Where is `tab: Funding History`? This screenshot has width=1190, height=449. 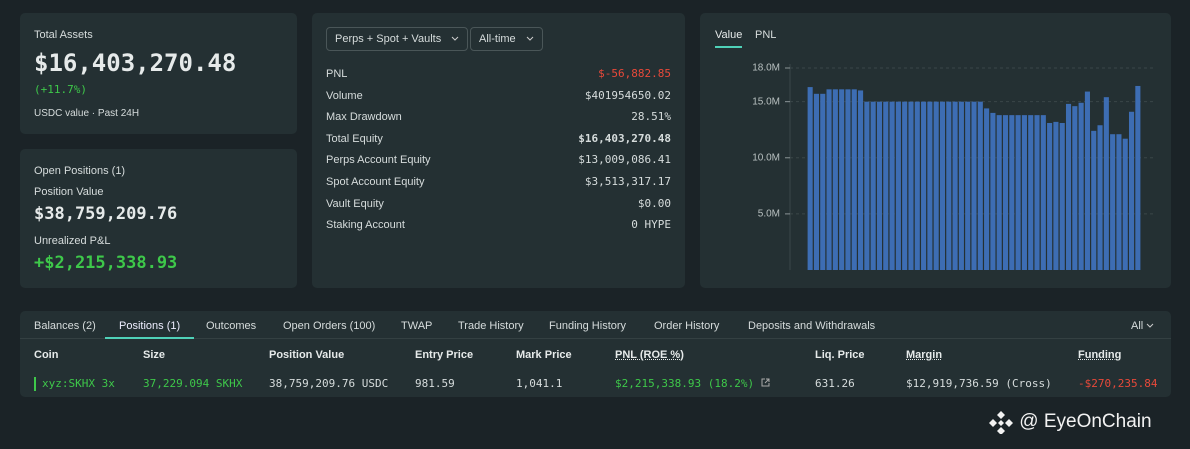 tab: Funding History is located at coordinates (588, 326).